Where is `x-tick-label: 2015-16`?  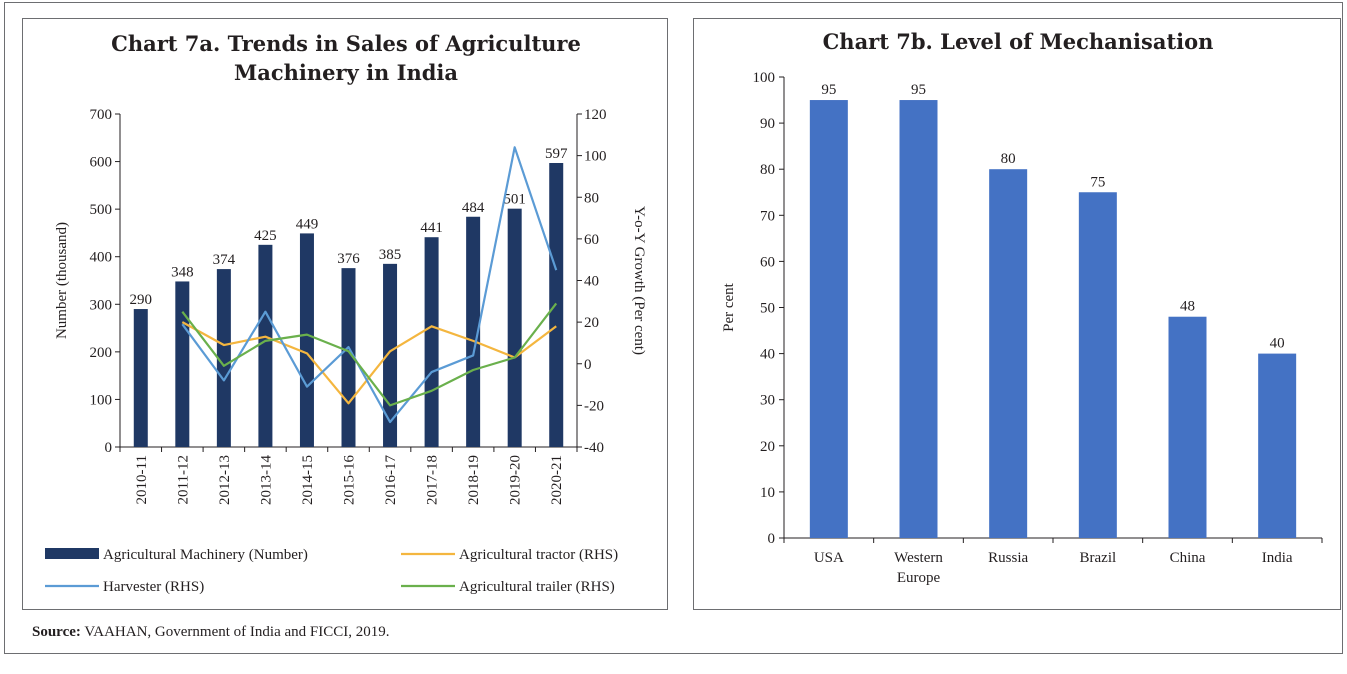
x-tick-label: 2015-16 is located at coordinates (350, 480).